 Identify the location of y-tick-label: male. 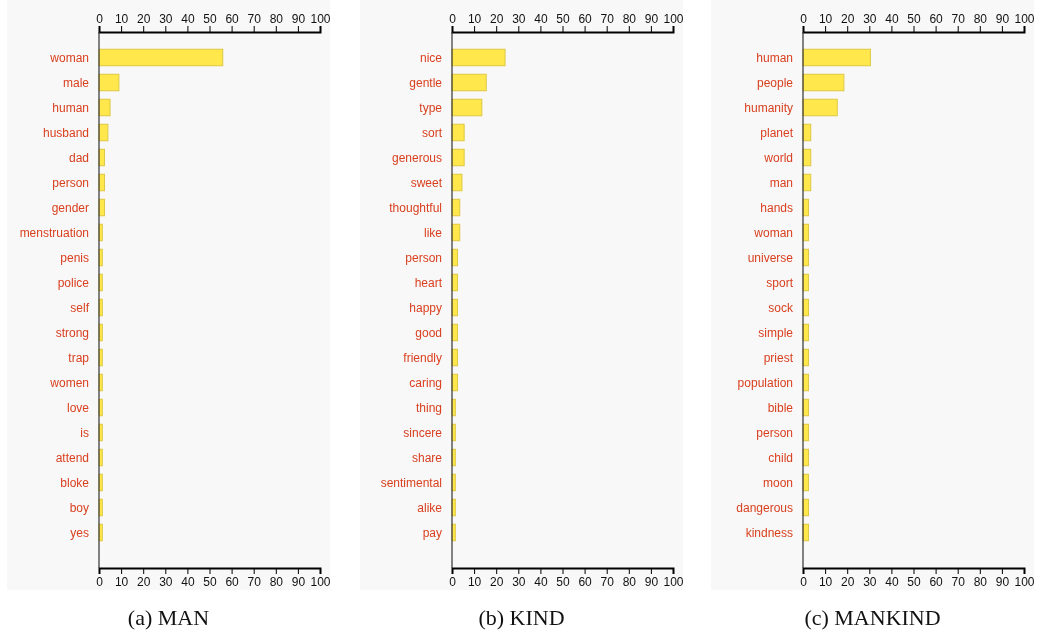
(76, 82).